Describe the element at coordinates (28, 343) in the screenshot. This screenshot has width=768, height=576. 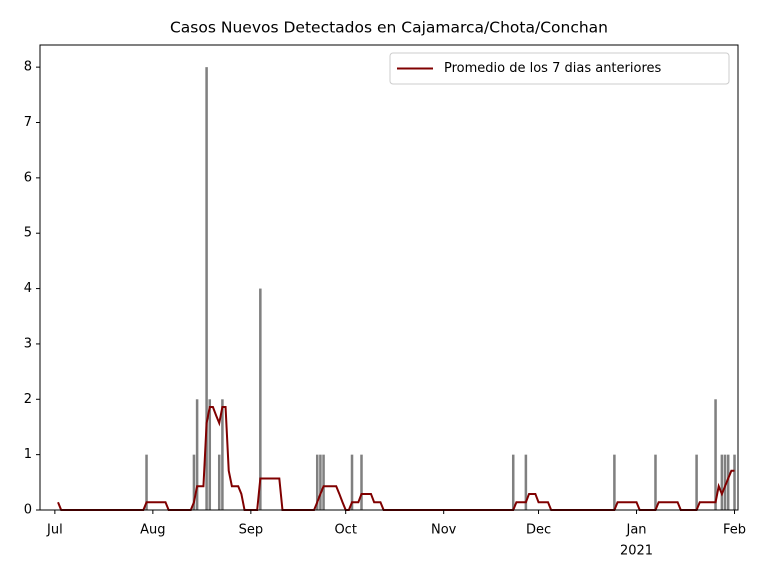
I see `y-tick-label: 3` at that location.